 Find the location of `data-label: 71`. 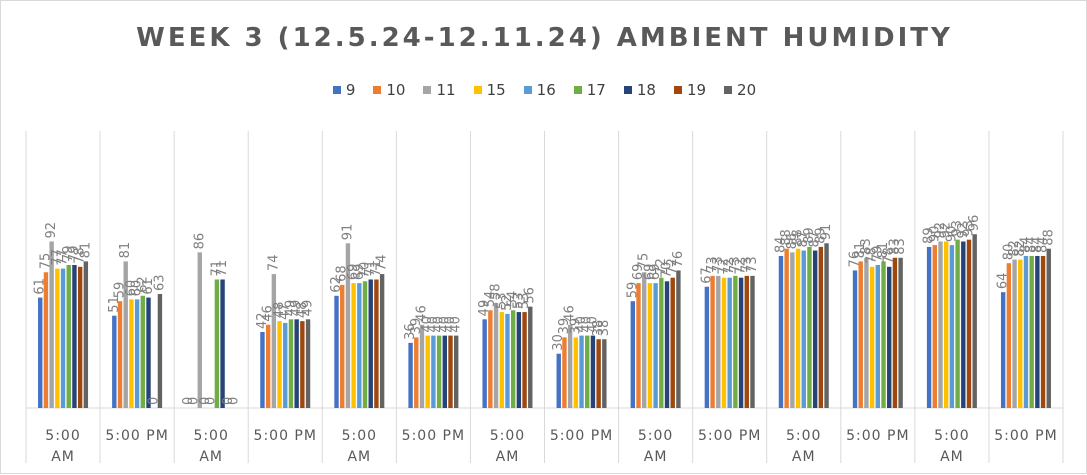

data-label: 71 is located at coordinates (216, 268).